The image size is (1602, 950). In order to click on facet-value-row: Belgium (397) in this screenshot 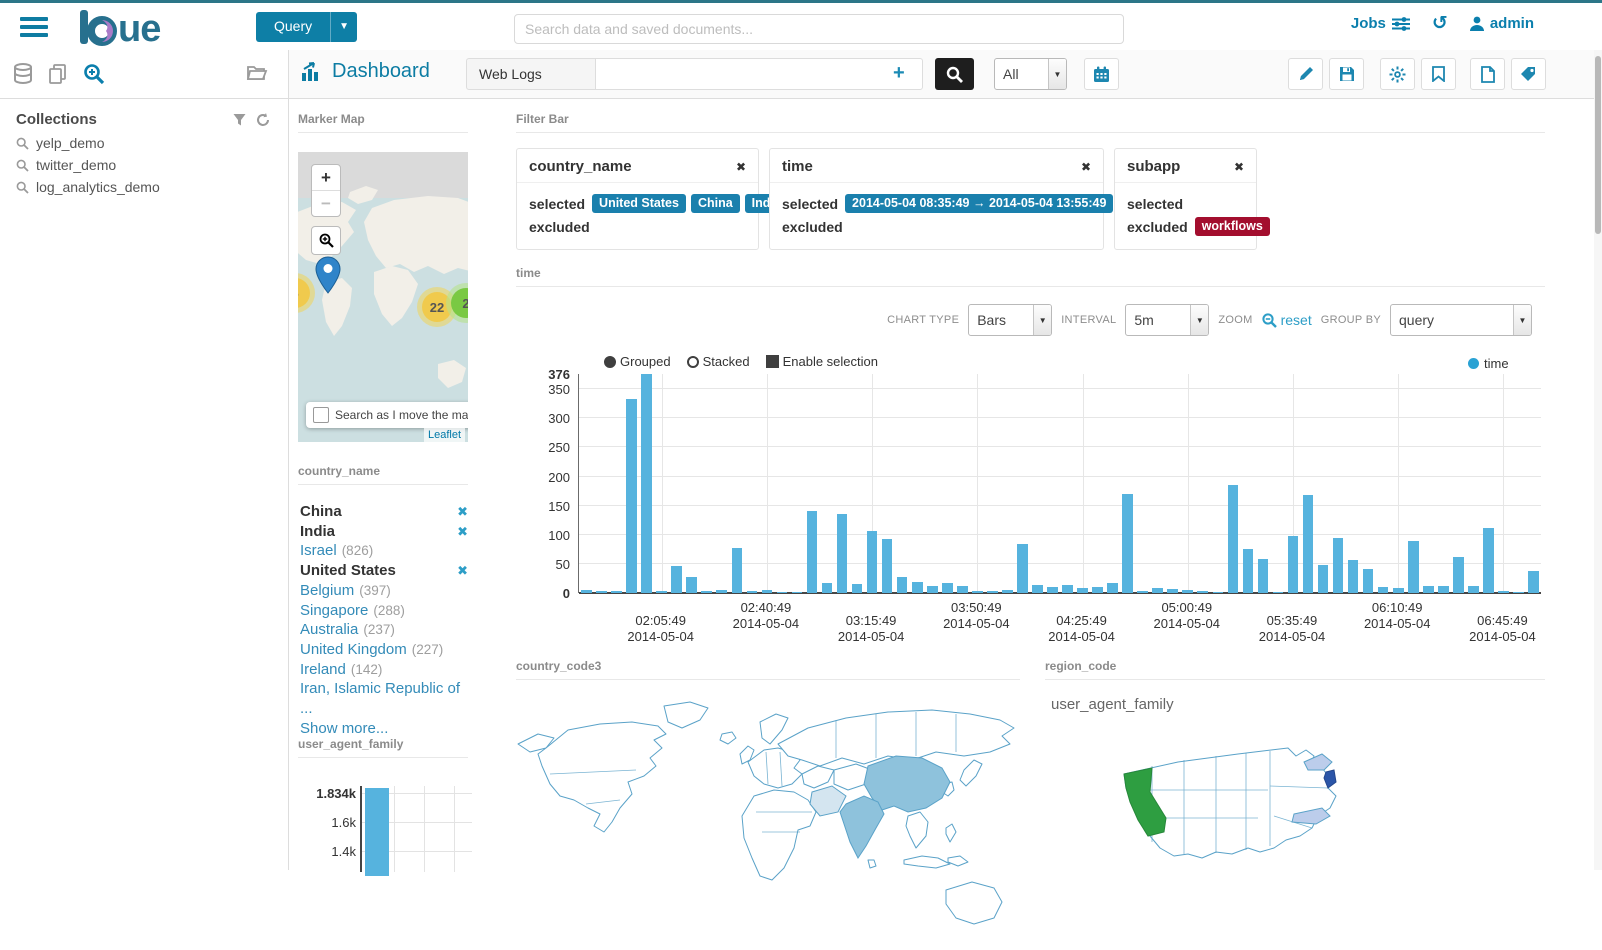, I will do `click(384, 591)`.